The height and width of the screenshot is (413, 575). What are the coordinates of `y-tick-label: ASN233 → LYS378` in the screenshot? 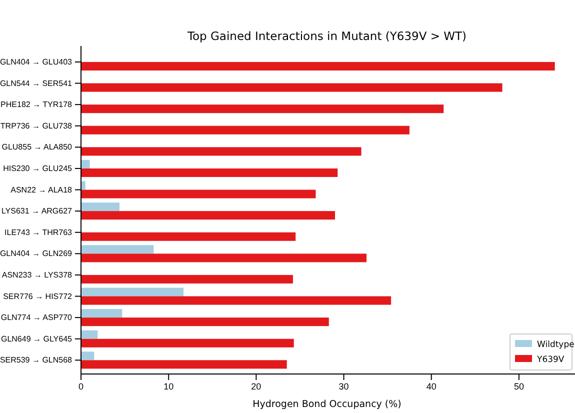 It's located at (37, 275).